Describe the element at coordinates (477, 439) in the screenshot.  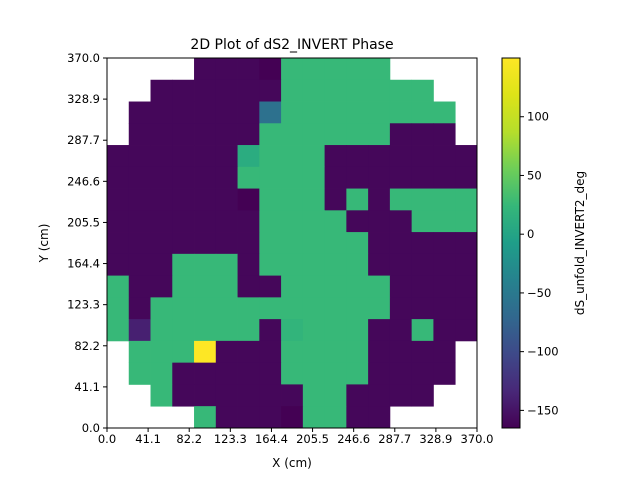
I see `x-tick-label: 370.0` at that location.